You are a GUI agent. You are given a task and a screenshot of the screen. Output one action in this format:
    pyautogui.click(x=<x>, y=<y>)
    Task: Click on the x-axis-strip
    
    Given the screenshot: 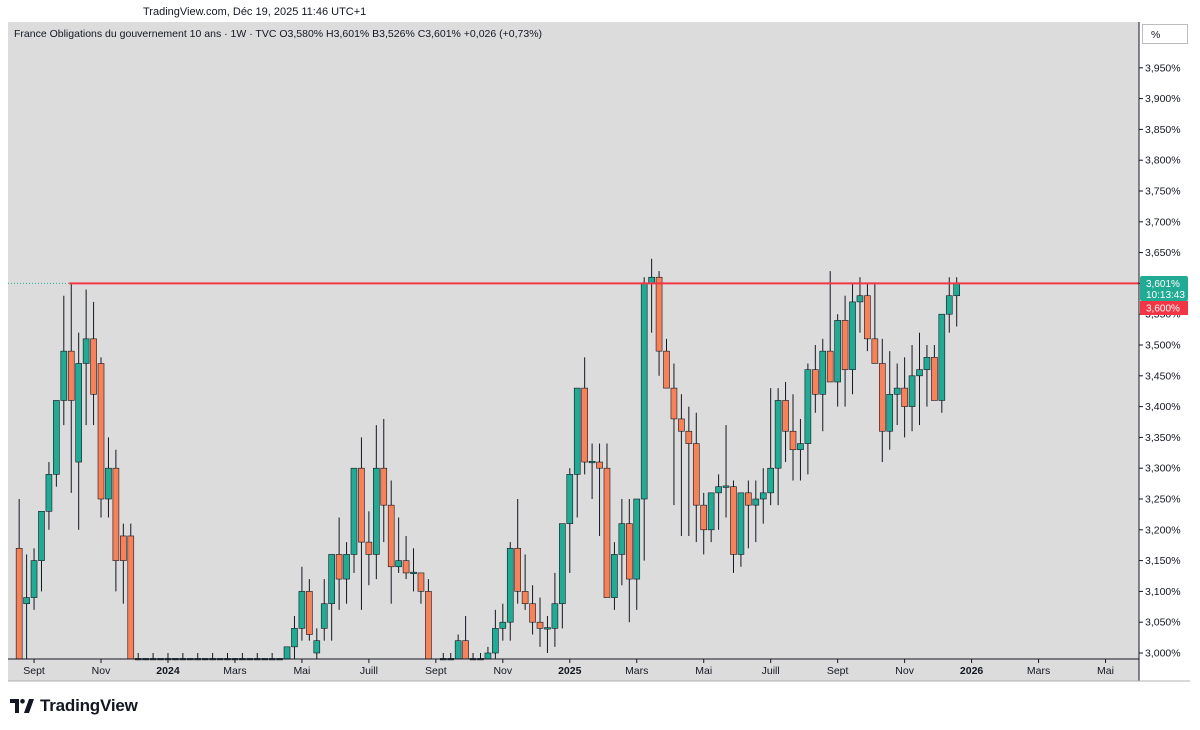 What is the action you would take?
    pyautogui.click(x=573, y=670)
    